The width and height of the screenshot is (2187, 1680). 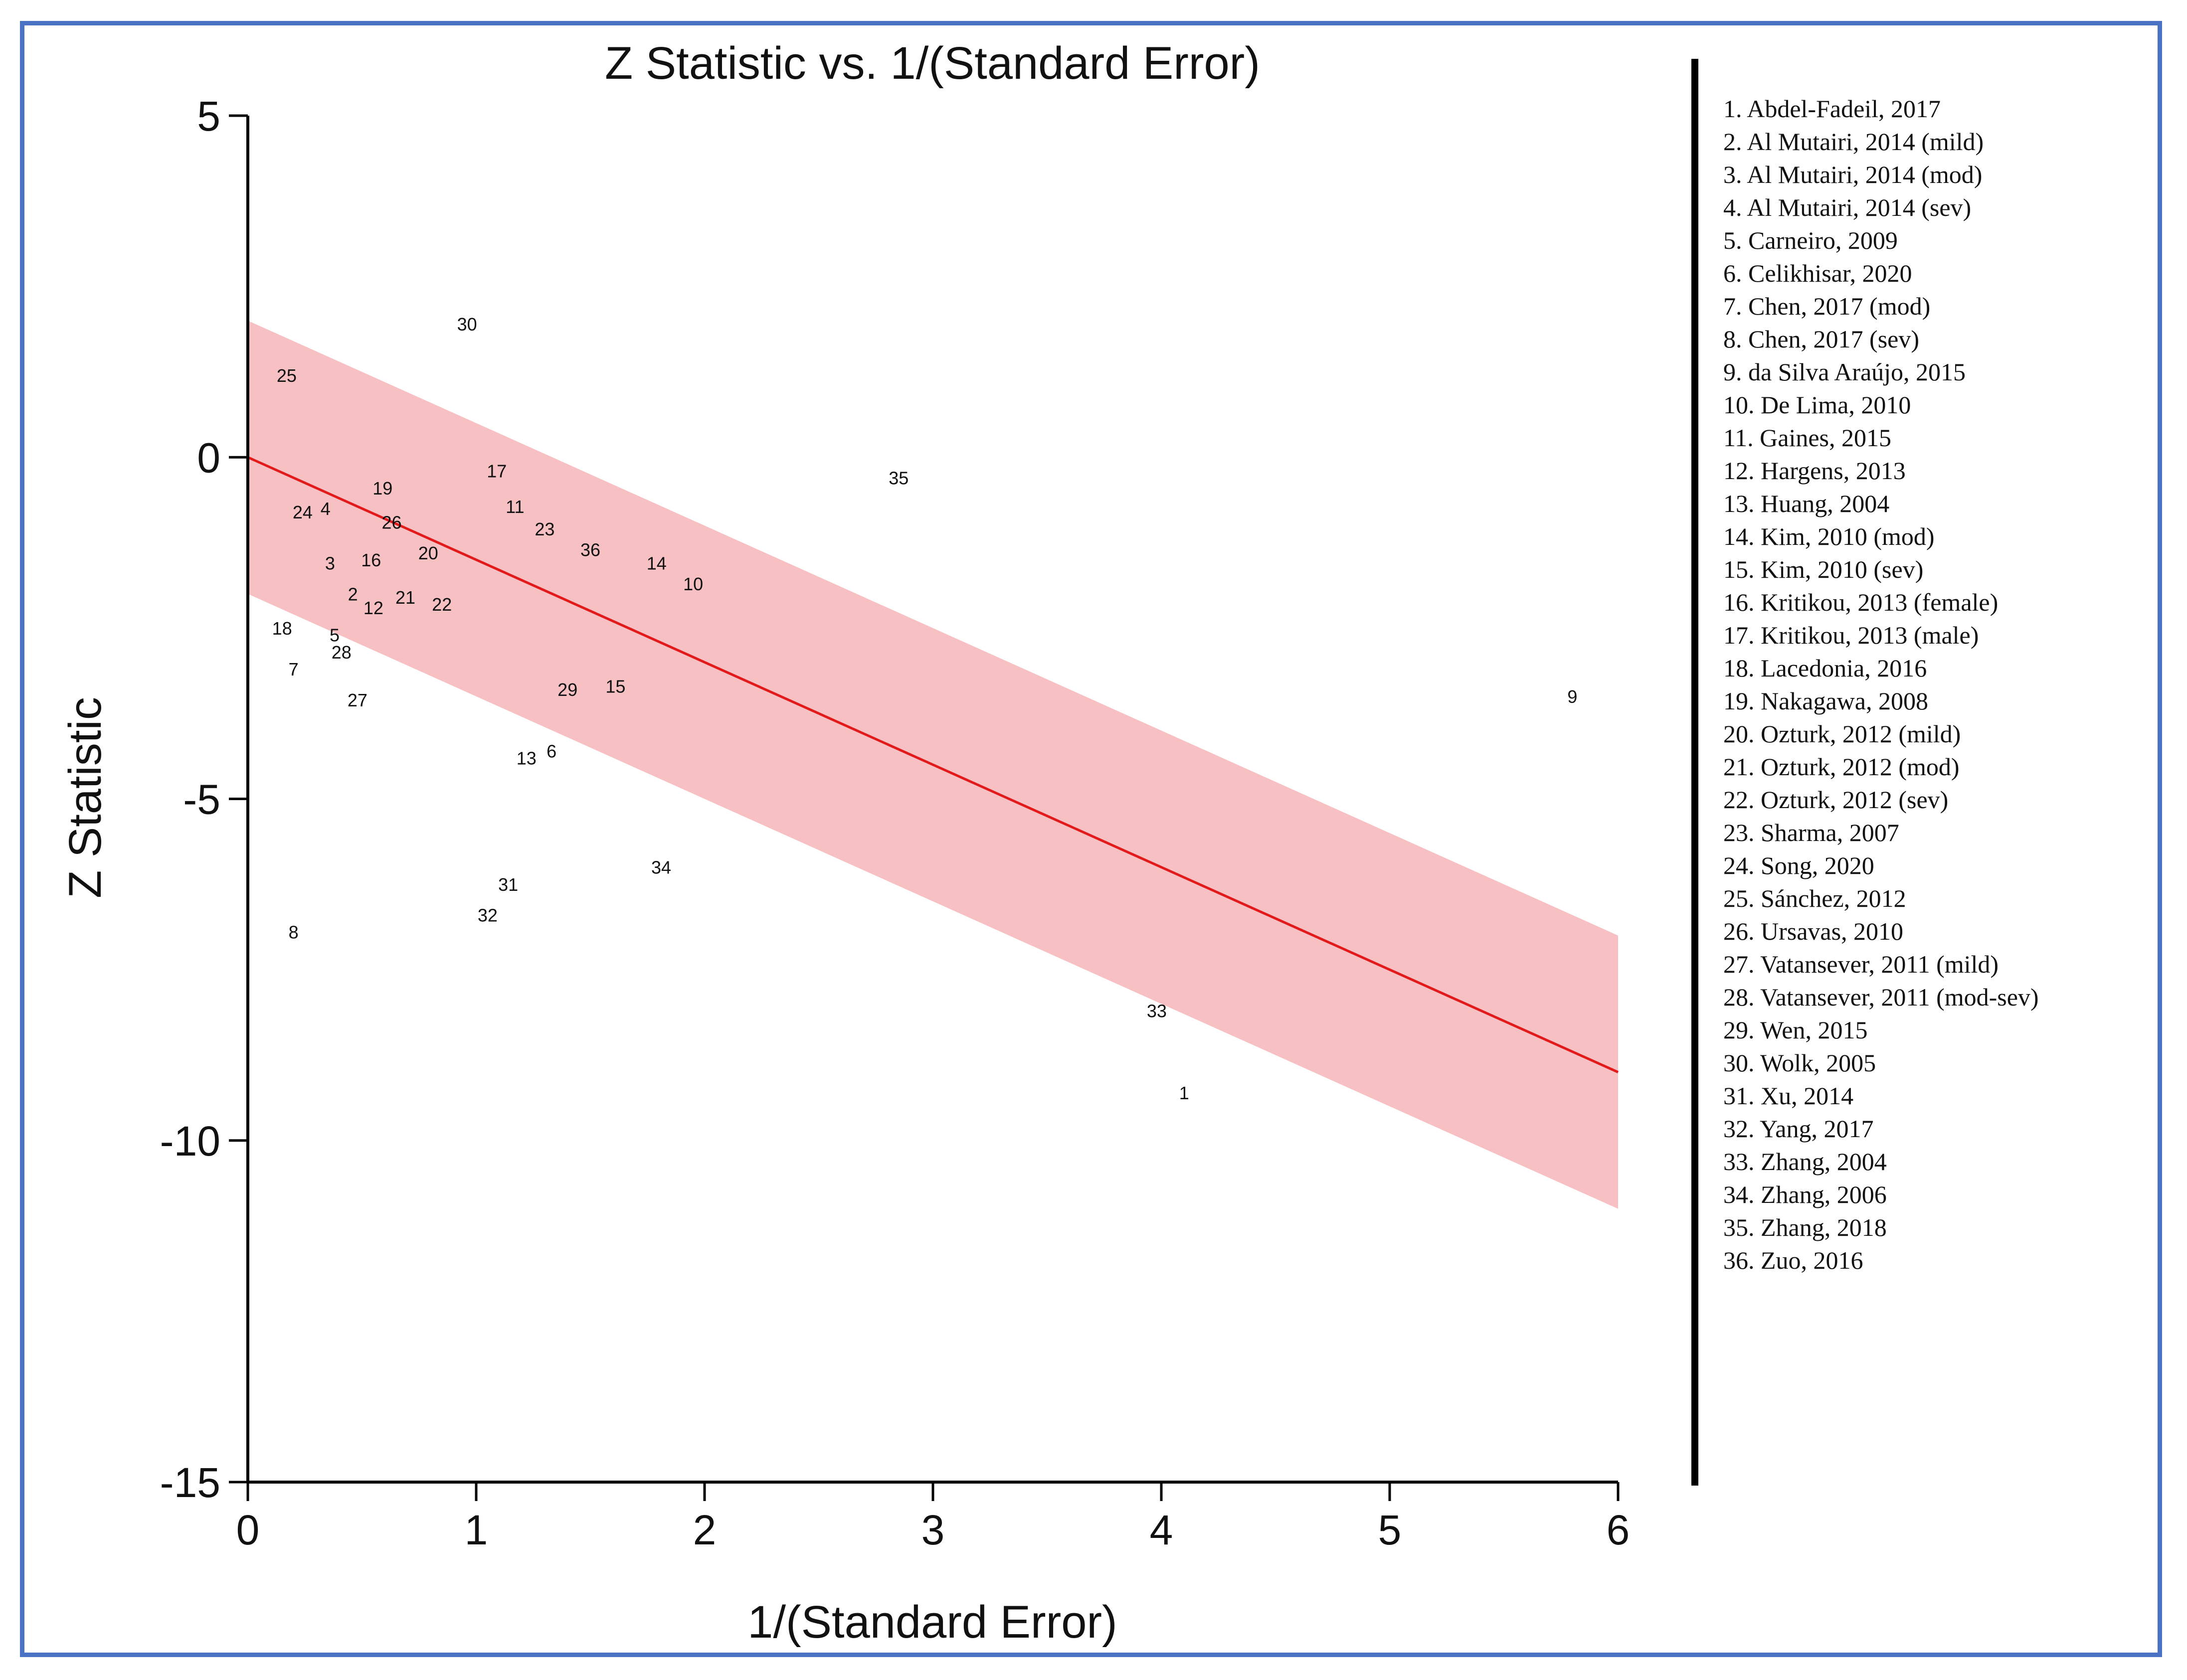 What do you see at coordinates (1814, 898) in the screenshot?
I see `legend-item: 25. Sánchez, 2012` at bounding box center [1814, 898].